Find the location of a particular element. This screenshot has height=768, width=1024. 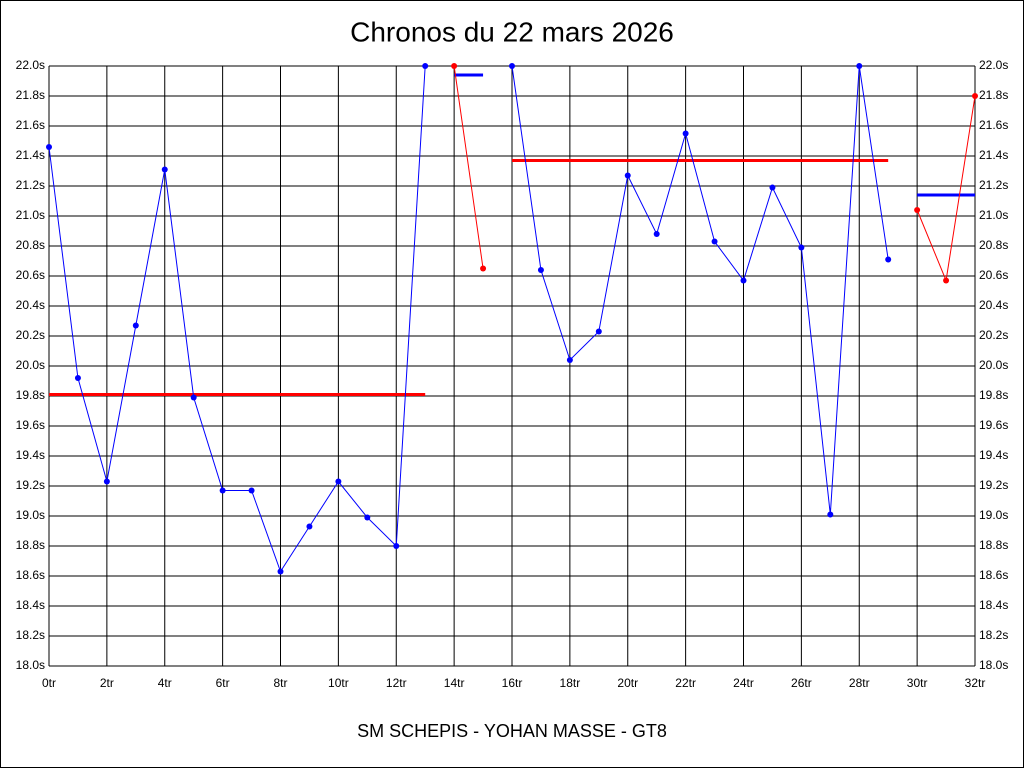

x-tick-label: 8tr is located at coordinates (280, 683).